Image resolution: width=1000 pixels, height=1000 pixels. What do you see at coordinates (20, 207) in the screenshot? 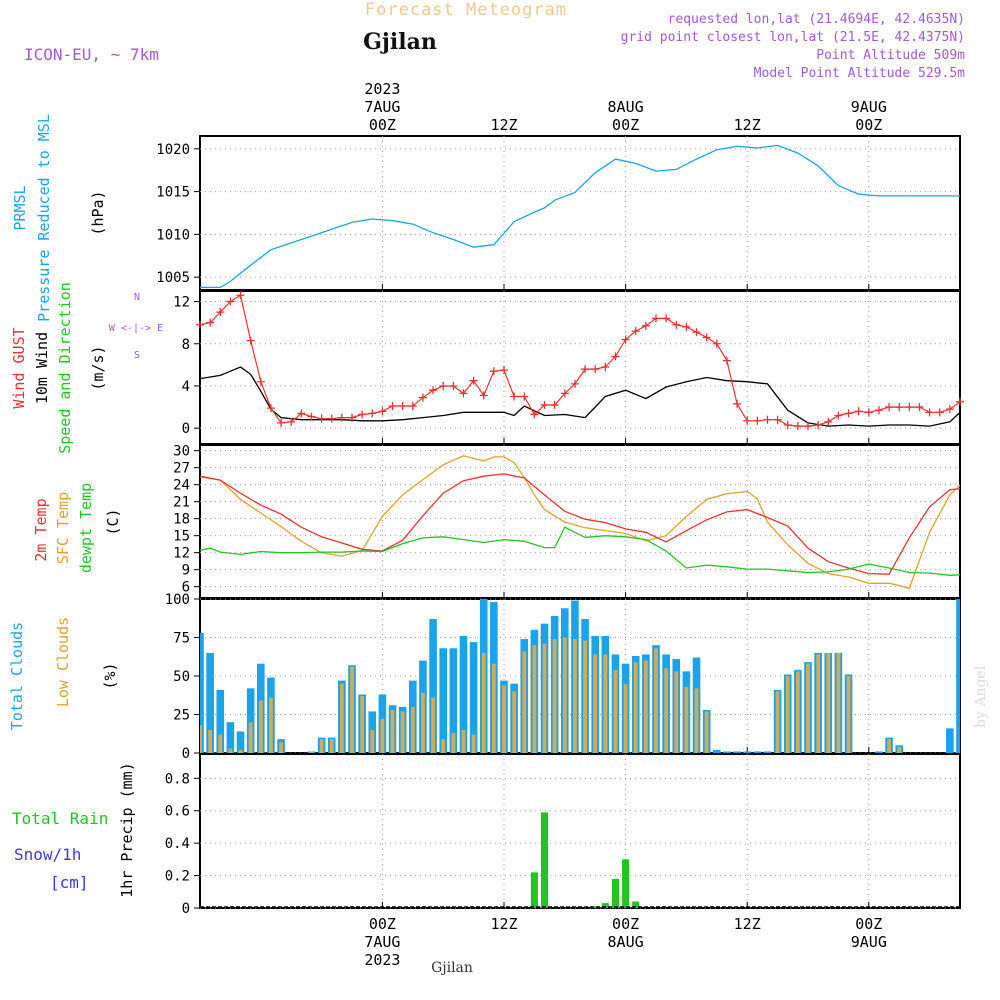
I see `pressure-label: PRMSL` at bounding box center [20, 207].